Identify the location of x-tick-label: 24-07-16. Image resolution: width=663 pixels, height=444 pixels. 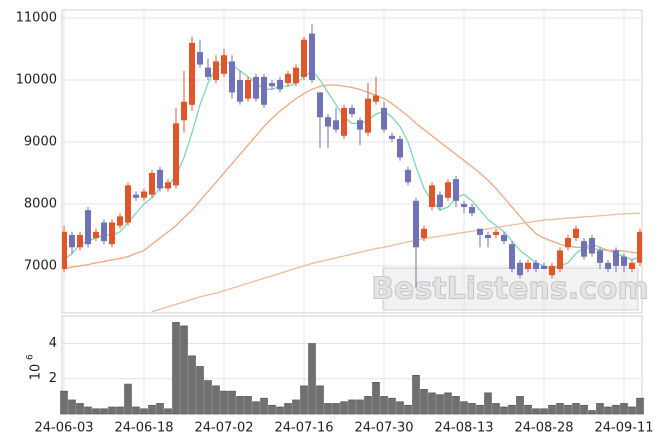
(303, 428).